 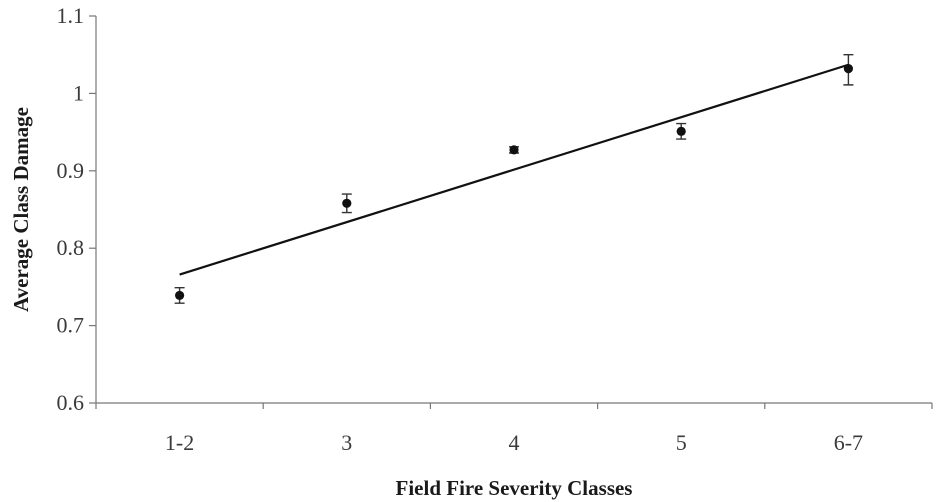 What do you see at coordinates (514, 429) in the screenshot?
I see `x-axis-ticks: 1-2 3 4 5 6-7` at bounding box center [514, 429].